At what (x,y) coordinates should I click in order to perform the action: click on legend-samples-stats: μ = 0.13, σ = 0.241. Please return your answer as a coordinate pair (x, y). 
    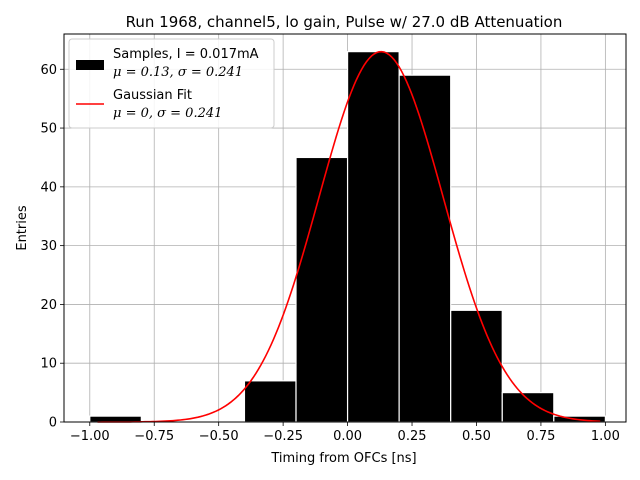
    Looking at the image, I should click on (178, 72).